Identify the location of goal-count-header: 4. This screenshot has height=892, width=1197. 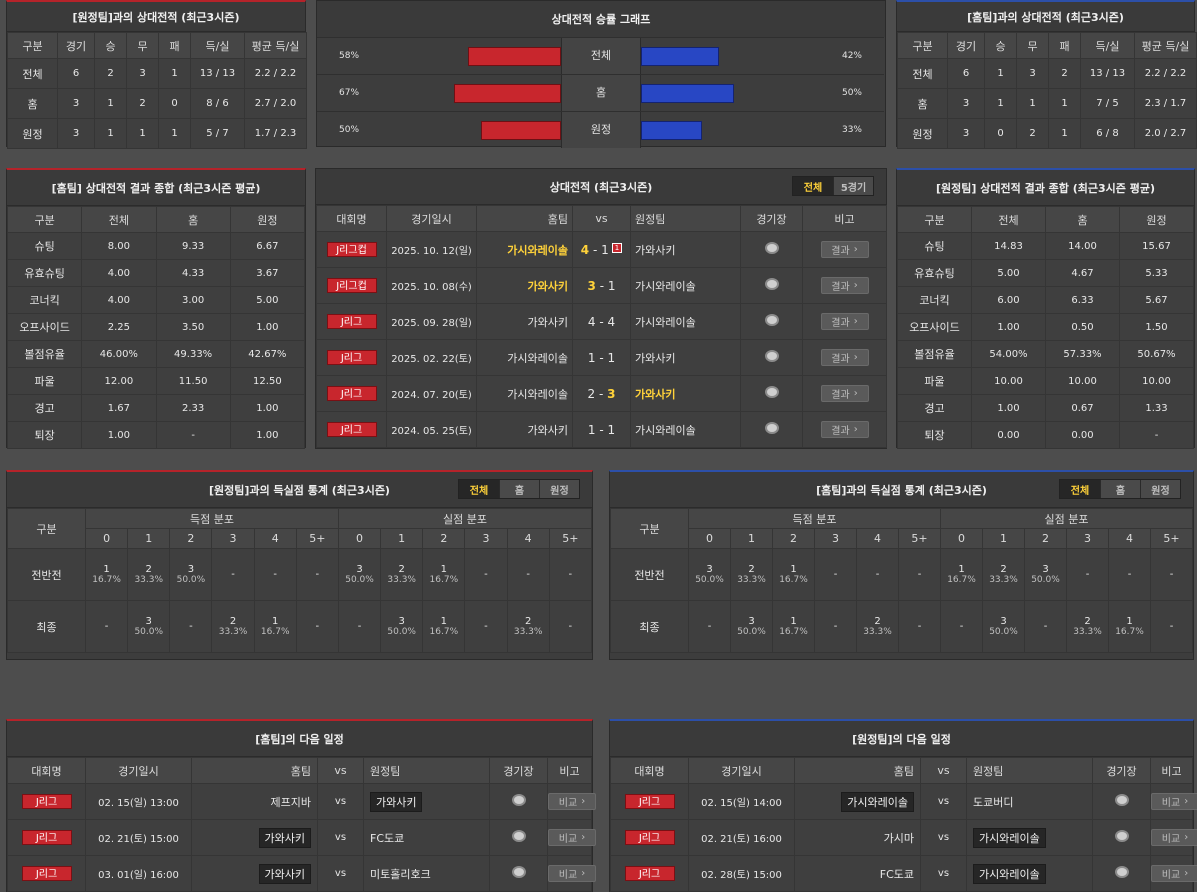
(275, 538).